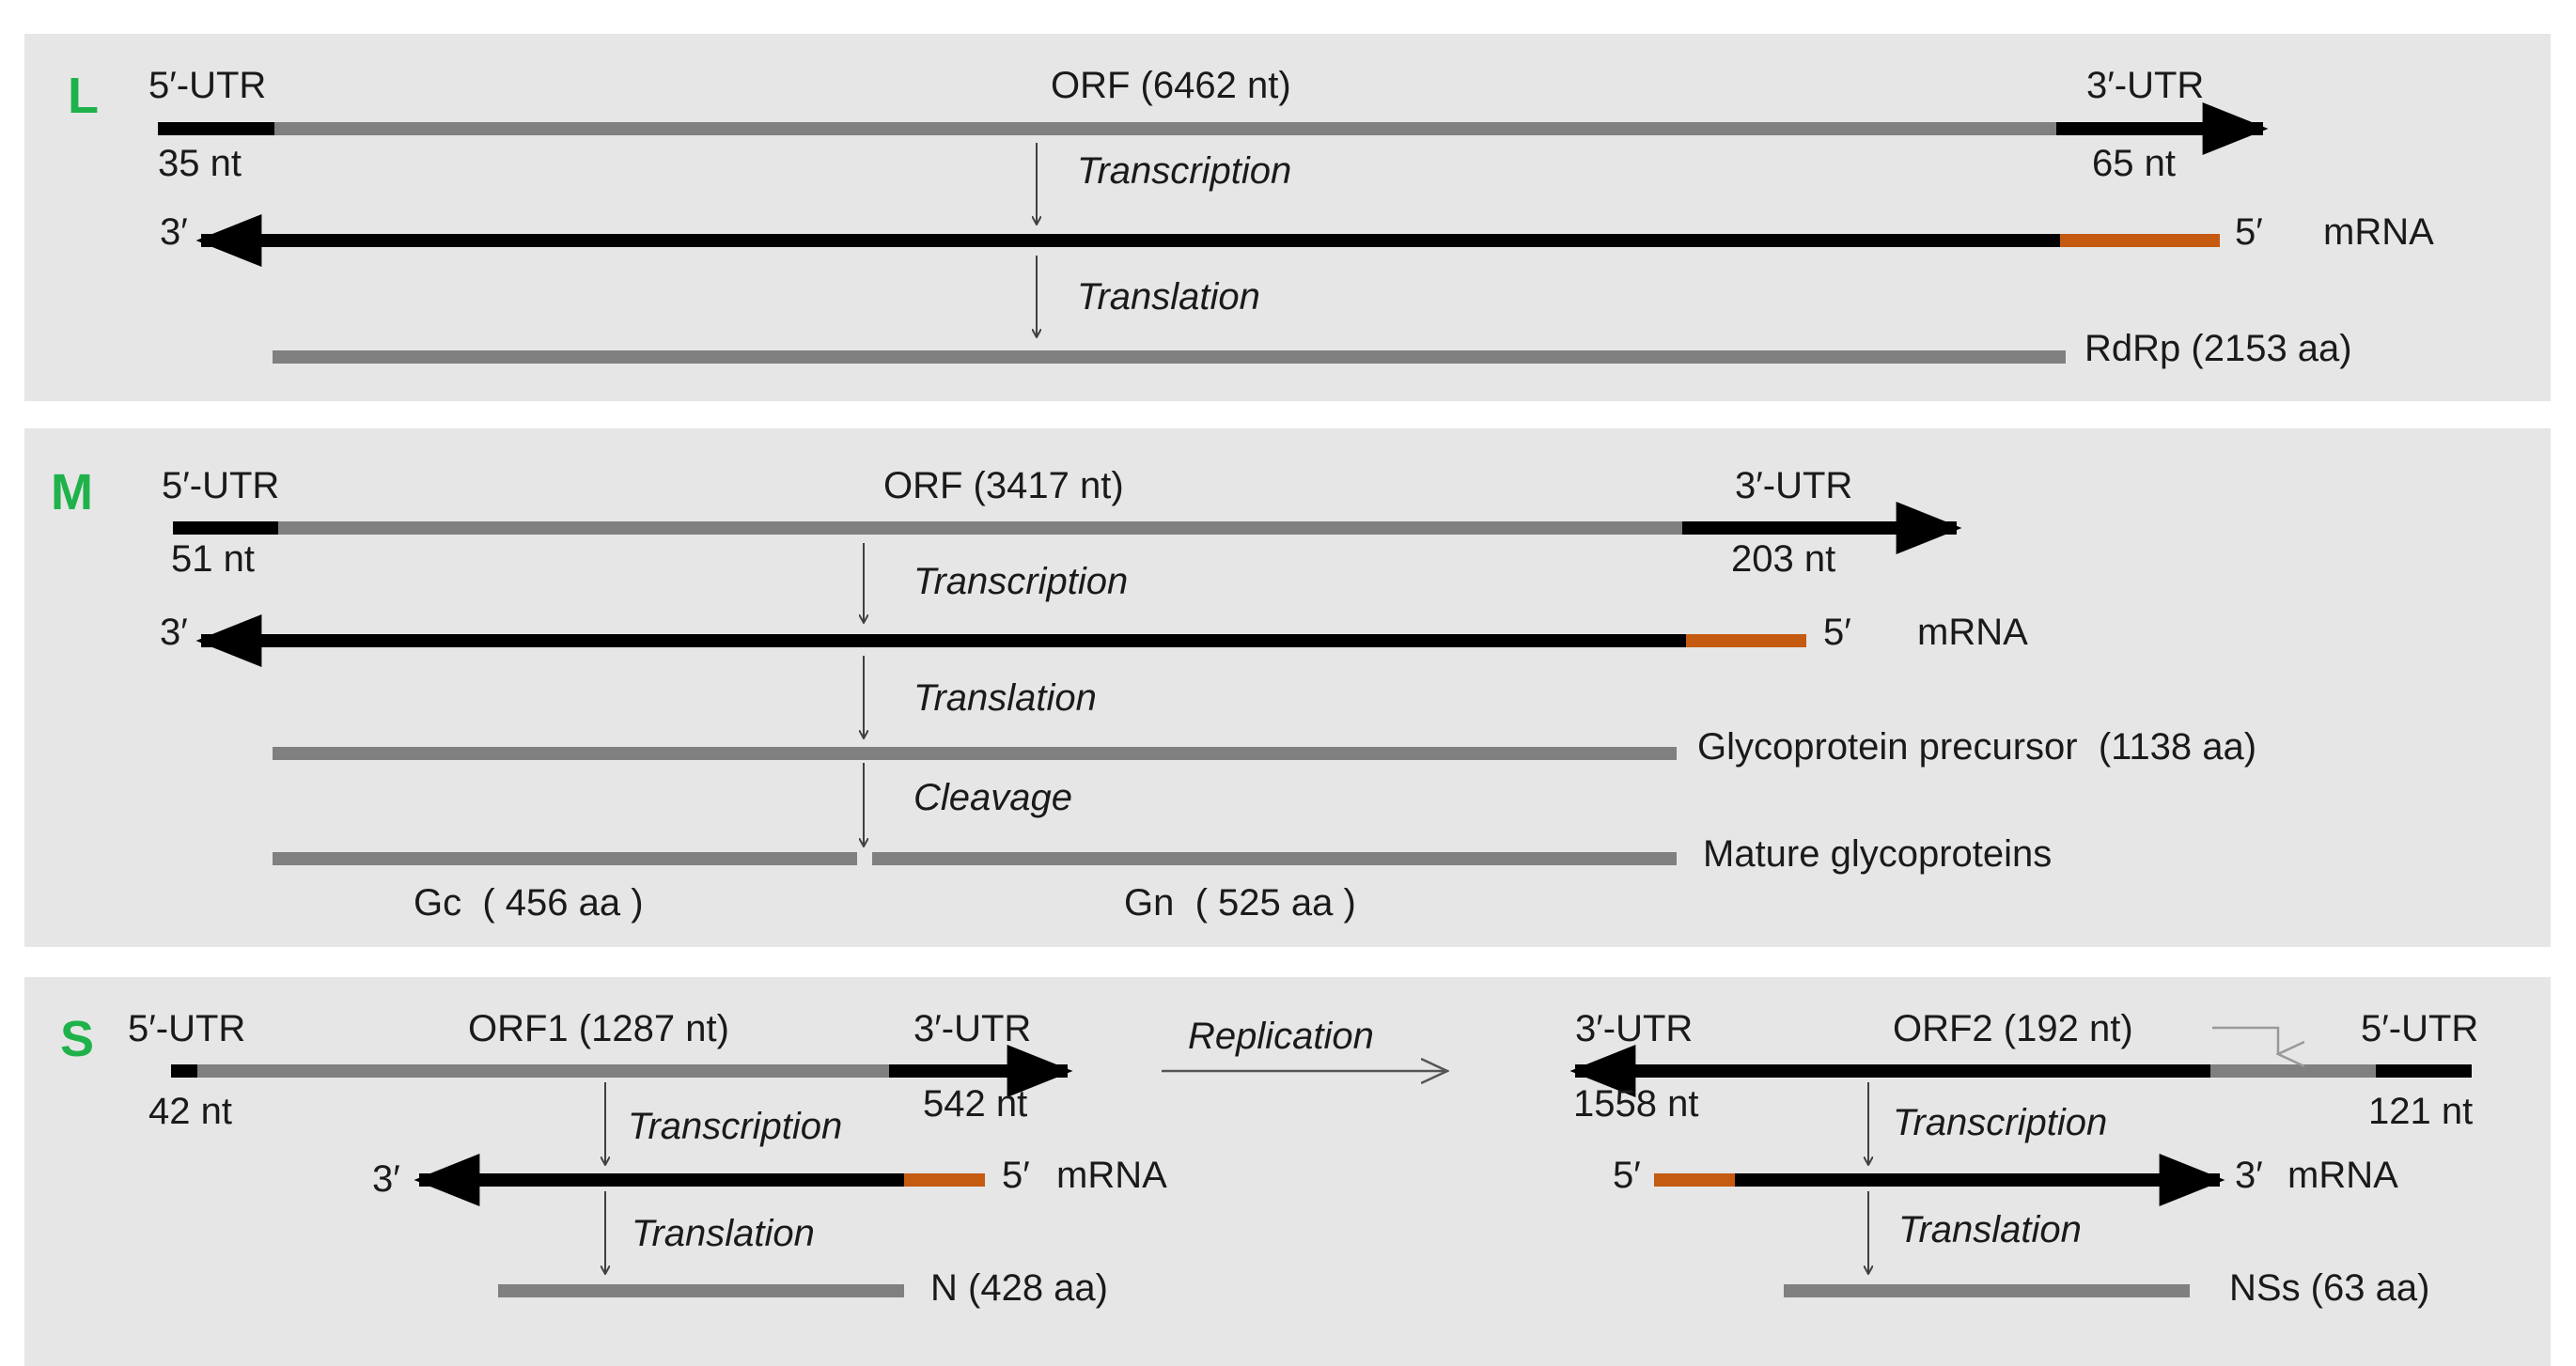  What do you see at coordinates (186, 1028) in the screenshot?
I see `S-utr5-label: 5′-UTR` at bounding box center [186, 1028].